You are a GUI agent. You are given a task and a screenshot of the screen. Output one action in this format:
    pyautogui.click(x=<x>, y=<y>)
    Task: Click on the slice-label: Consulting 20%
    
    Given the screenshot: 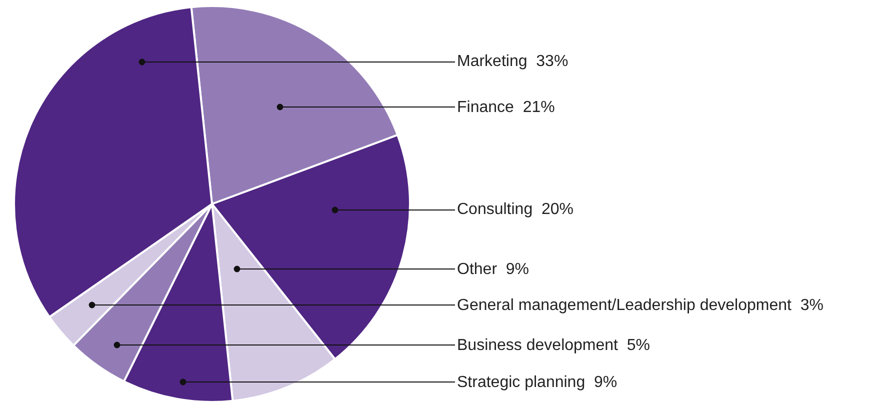 What is the action you would take?
    pyautogui.click(x=515, y=209)
    